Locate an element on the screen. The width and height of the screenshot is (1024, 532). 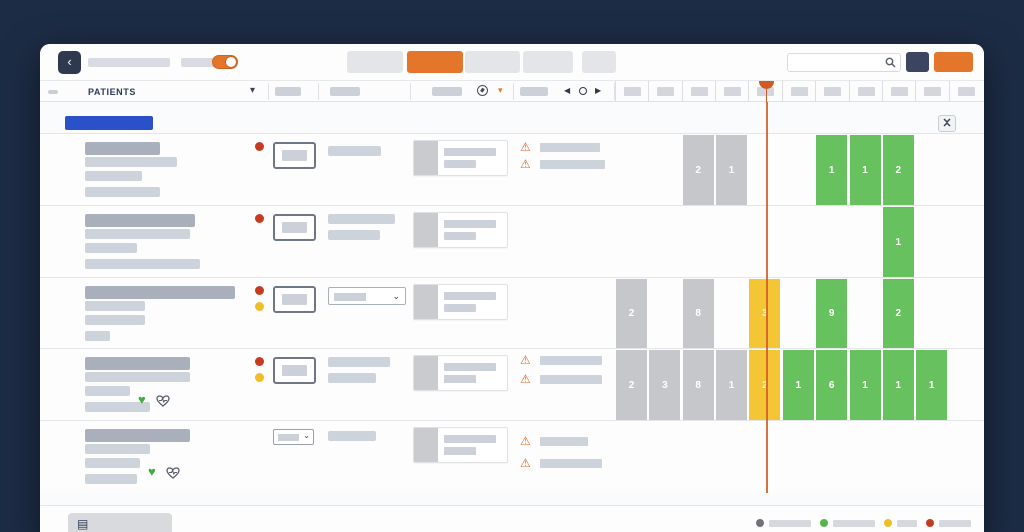
search-input is located at coordinates (844, 62).